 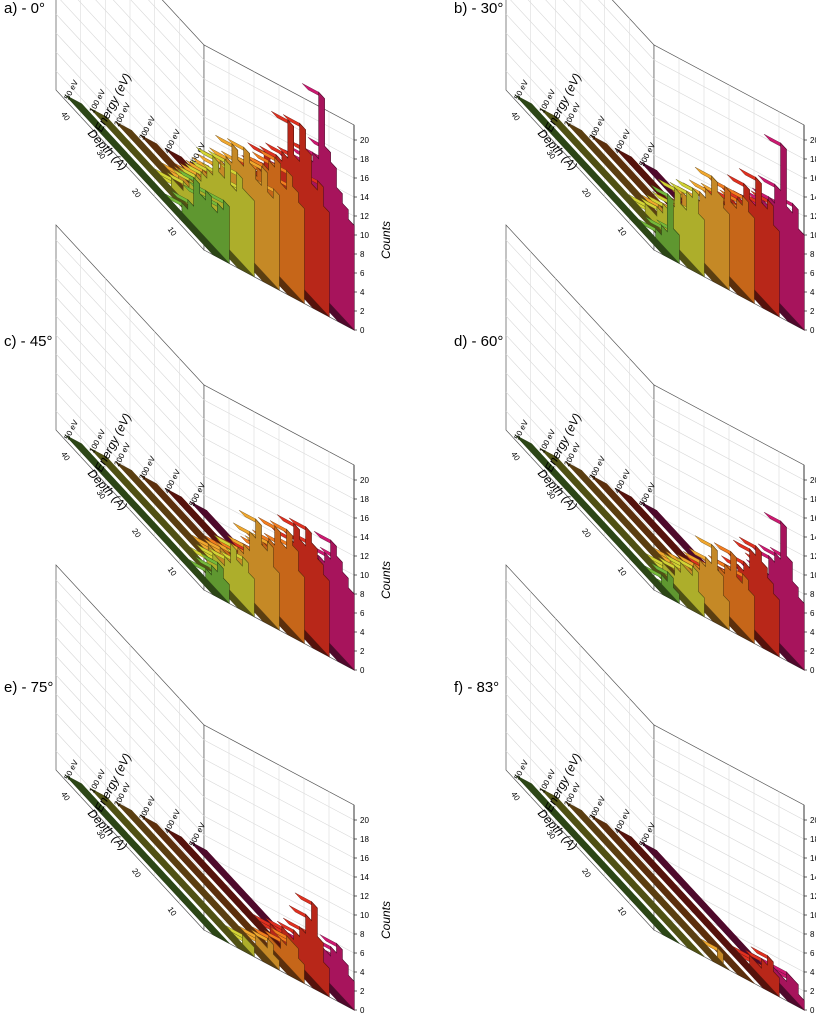 I want to click on series-ribbon-400-ev, so click(x=697, y=912).